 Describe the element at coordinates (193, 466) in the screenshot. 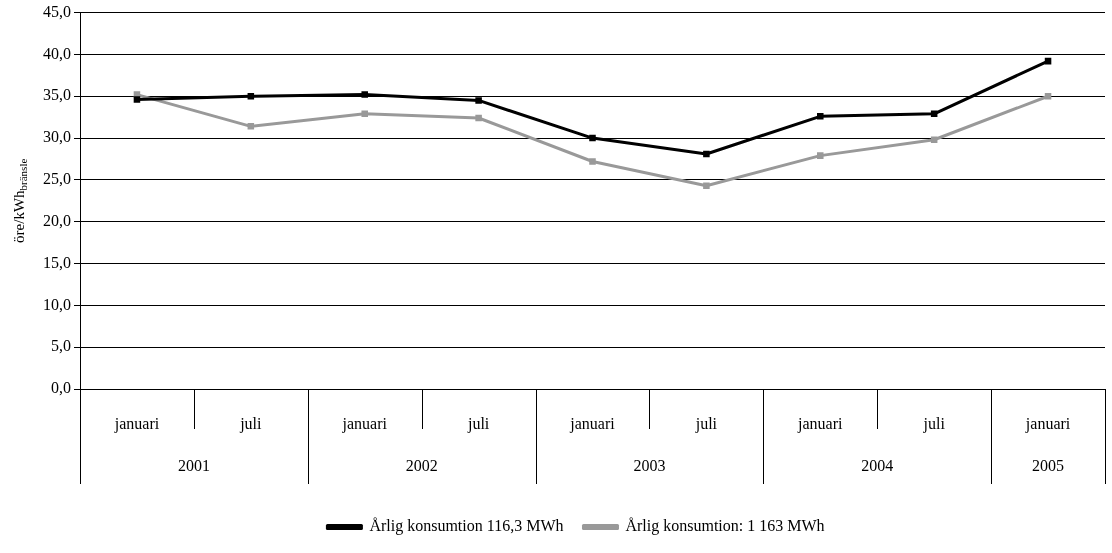

I see `text: 2001` at that location.